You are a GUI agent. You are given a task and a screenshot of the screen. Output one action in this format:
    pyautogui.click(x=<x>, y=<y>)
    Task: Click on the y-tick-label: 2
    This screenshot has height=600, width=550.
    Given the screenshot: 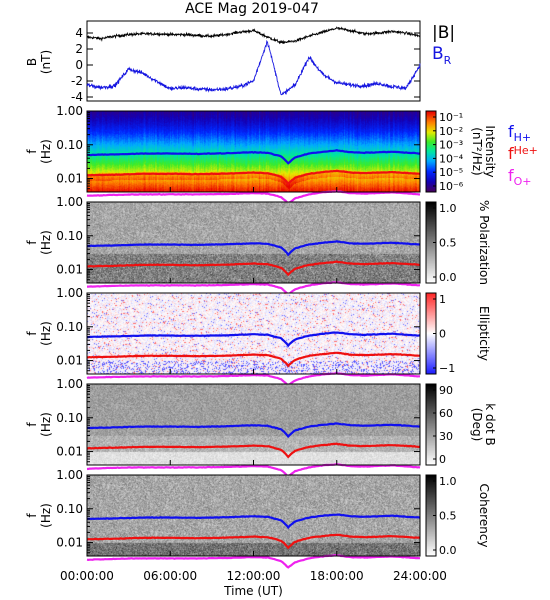 What is the action you would take?
    pyautogui.click(x=79, y=49)
    